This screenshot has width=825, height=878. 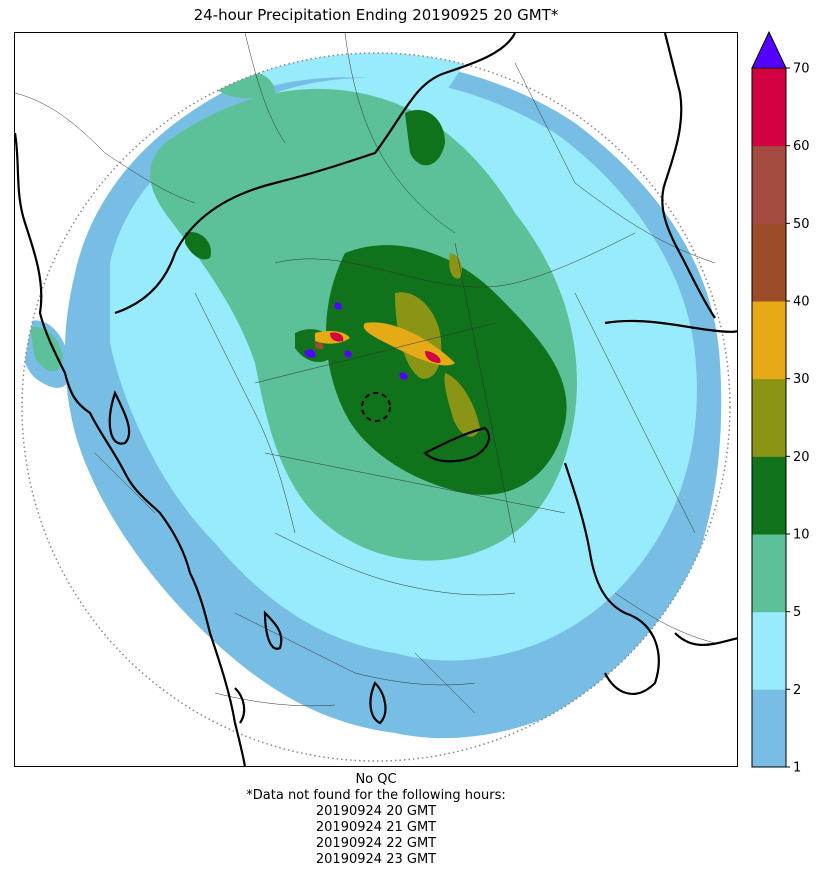 What do you see at coordinates (376, 795) in the screenshot?
I see `missing-data-note: *Data not found for the following hours:` at bounding box center [376, 795].